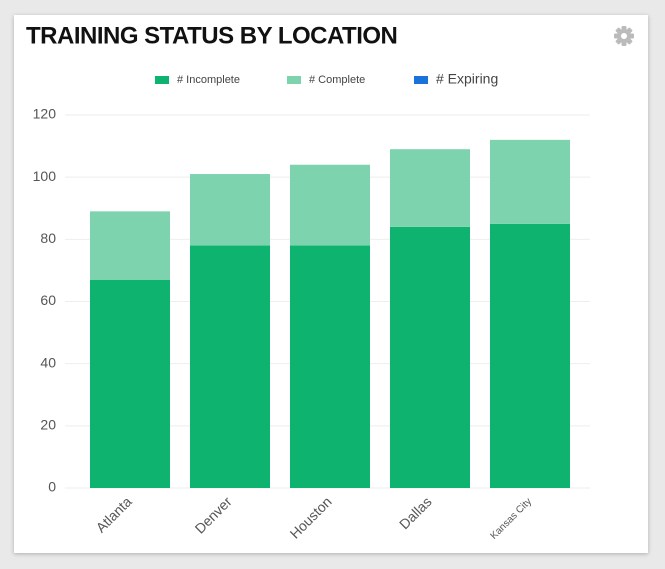  Describe the element at coordinates (48, 238) in the screenshot. I see `y-tick-label: 80` at that location.